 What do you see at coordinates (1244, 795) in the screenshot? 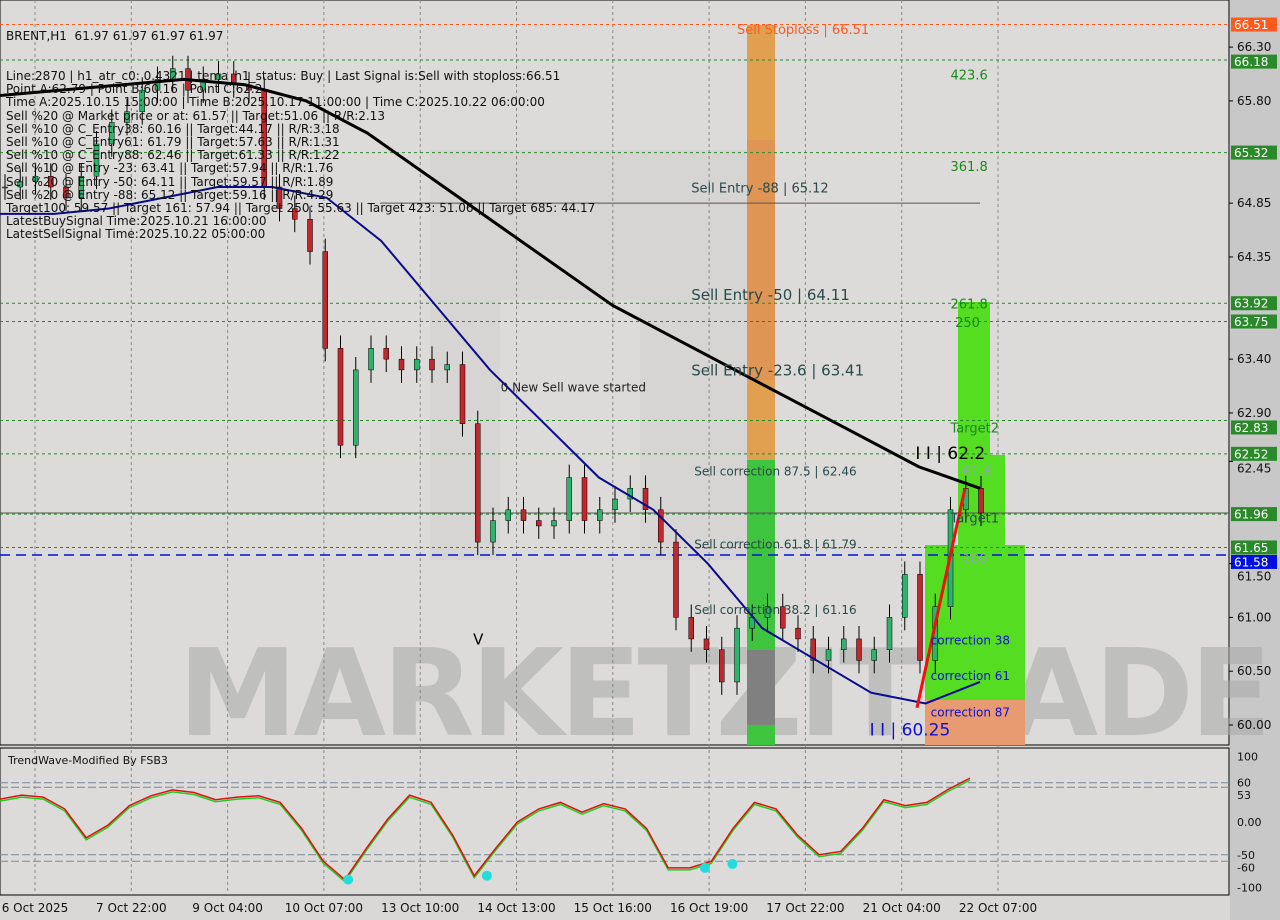
I see `oscillator-tick-label: 53` at bounding box center [1244, 795].